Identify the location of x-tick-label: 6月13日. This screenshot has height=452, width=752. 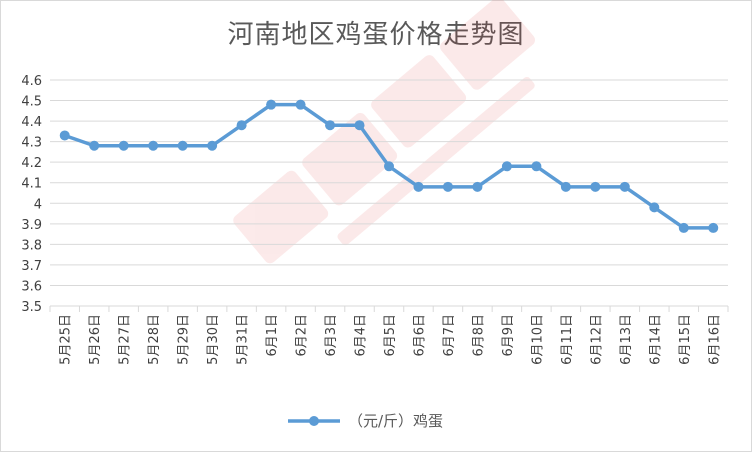
(626, 339).